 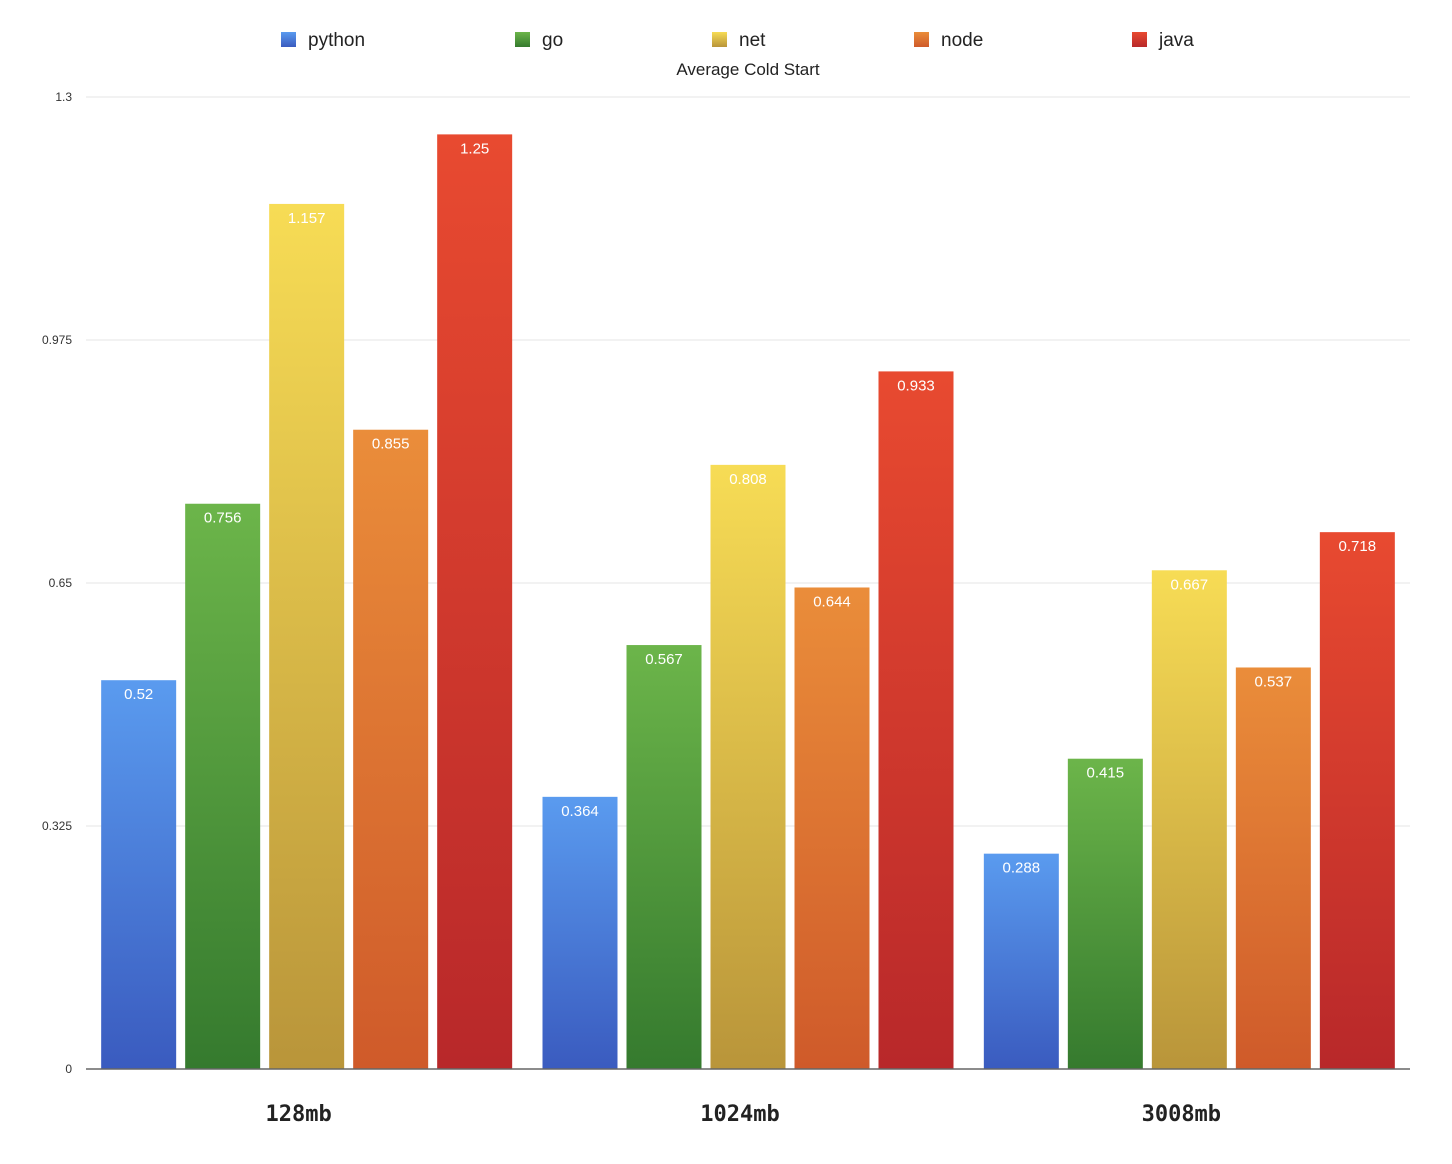 I want to click on bar-python-3008mb, so click(x=1021, y=961).